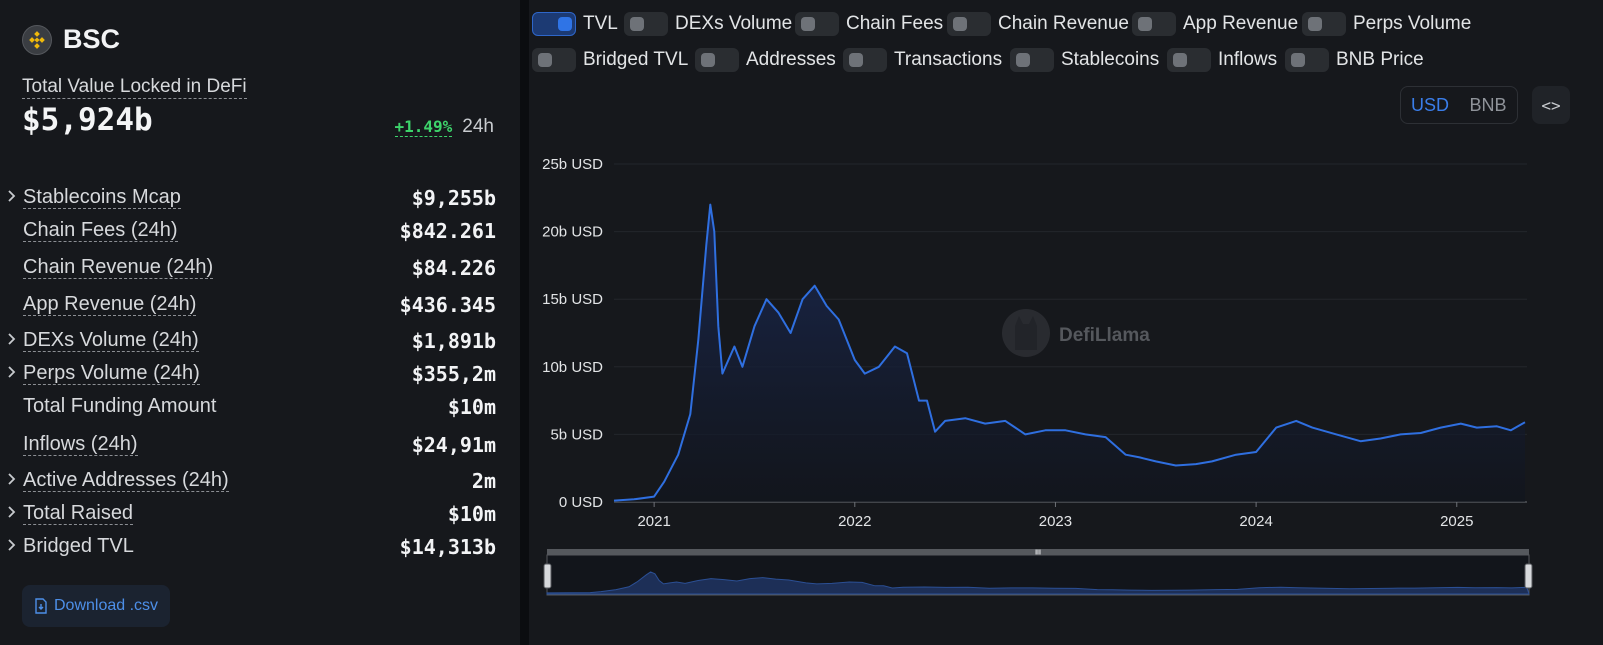  I want to click on toggle-stablecoins: Stablecoins, so click(1084, 60).